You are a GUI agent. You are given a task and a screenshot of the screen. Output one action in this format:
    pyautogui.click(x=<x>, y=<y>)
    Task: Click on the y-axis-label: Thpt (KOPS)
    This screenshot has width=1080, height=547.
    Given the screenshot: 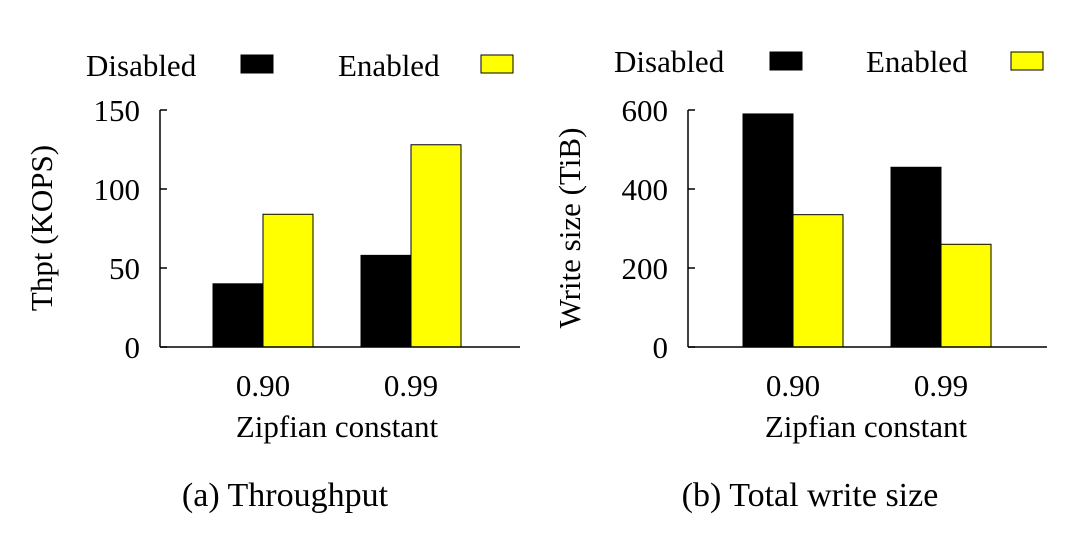 What is the action you would take?
    pyautogui.click(x=41, y=228)
    